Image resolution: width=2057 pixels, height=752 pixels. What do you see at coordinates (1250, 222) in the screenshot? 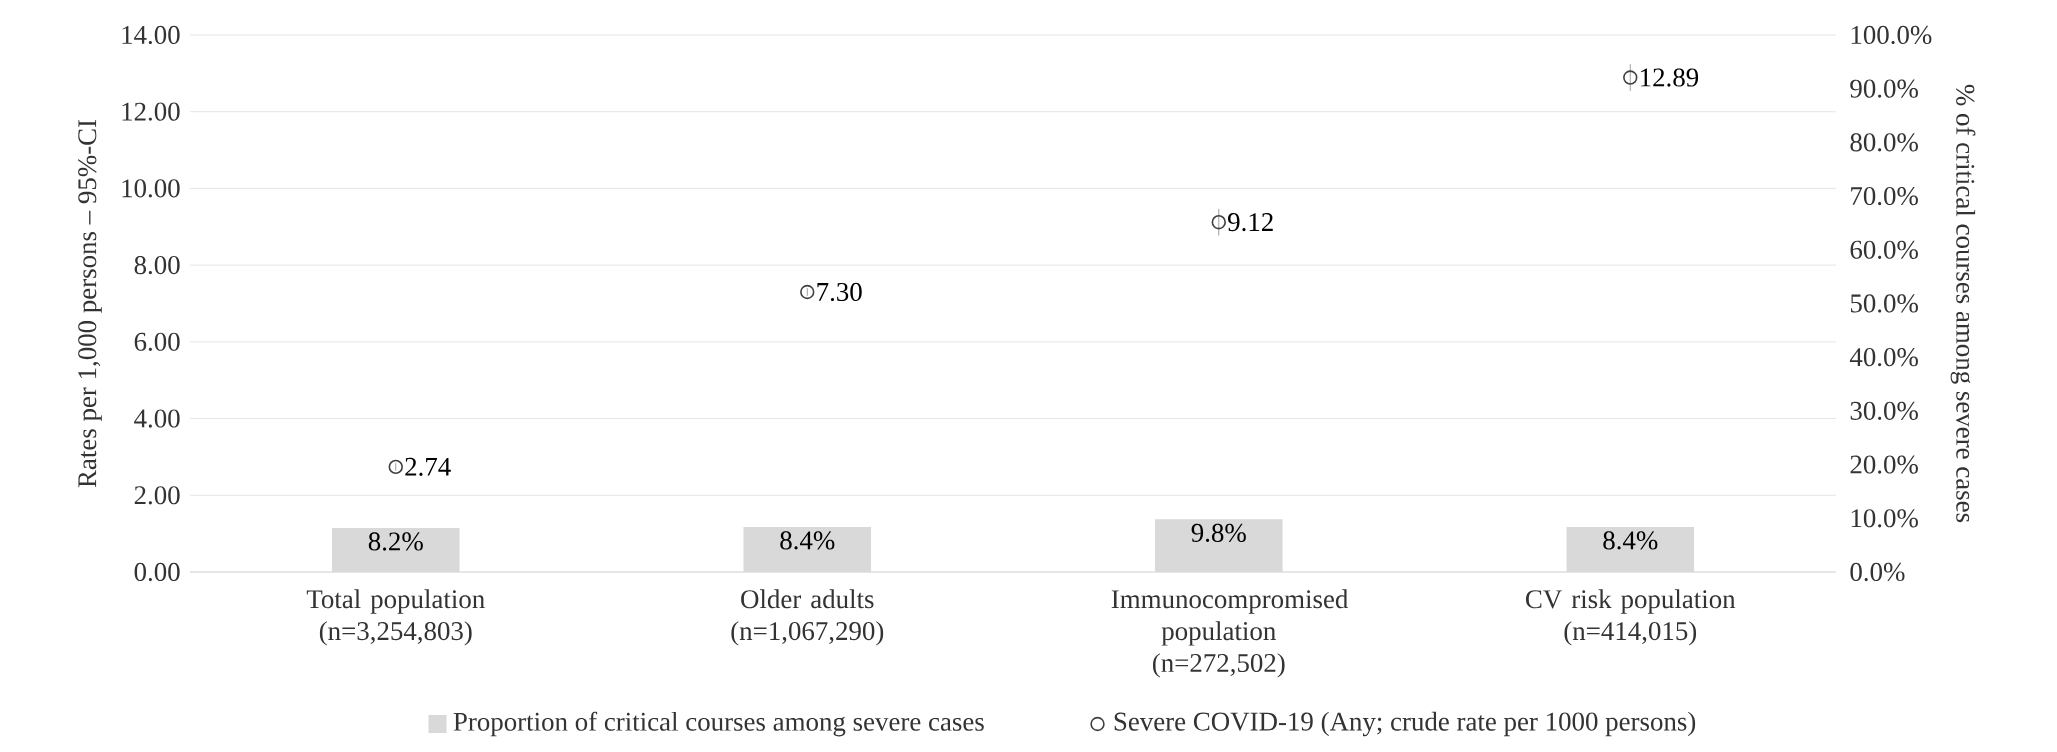
I see `data-label: 9.12` at bounding box center [1250, 222].